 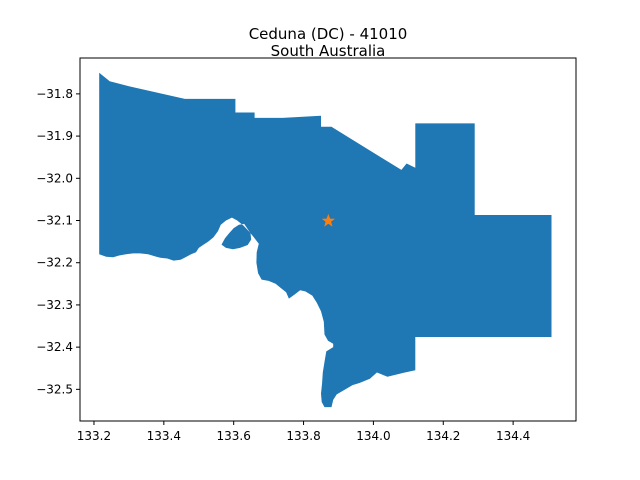 What do you see at coordinates (164, 436) in the screenshot?
I see `x-tick-label: 133.4` at bounding box center [164, 436].